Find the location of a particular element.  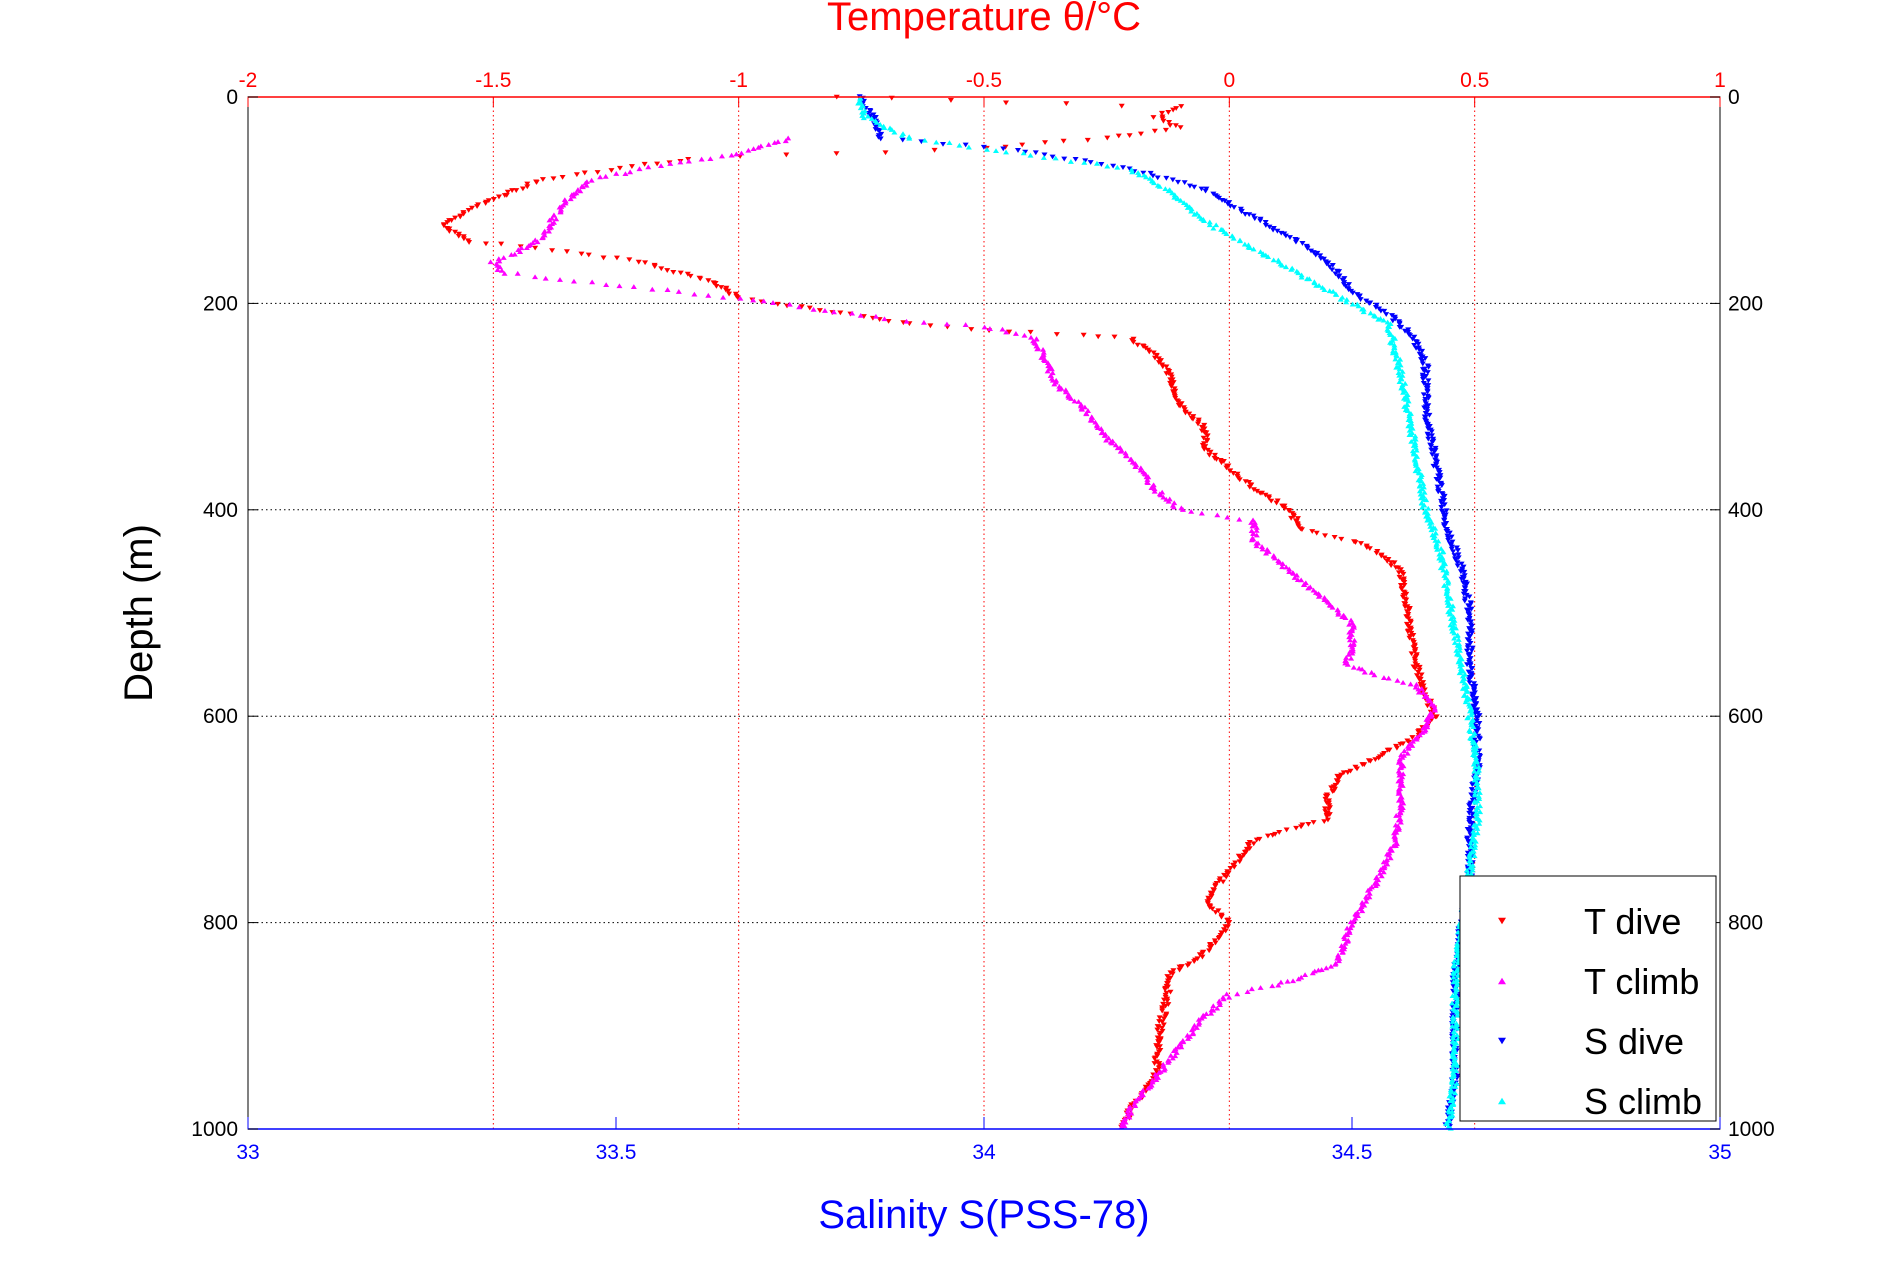

x-axis-label: Salinity S(PSS-78) is located at coordinates (983, 1215).